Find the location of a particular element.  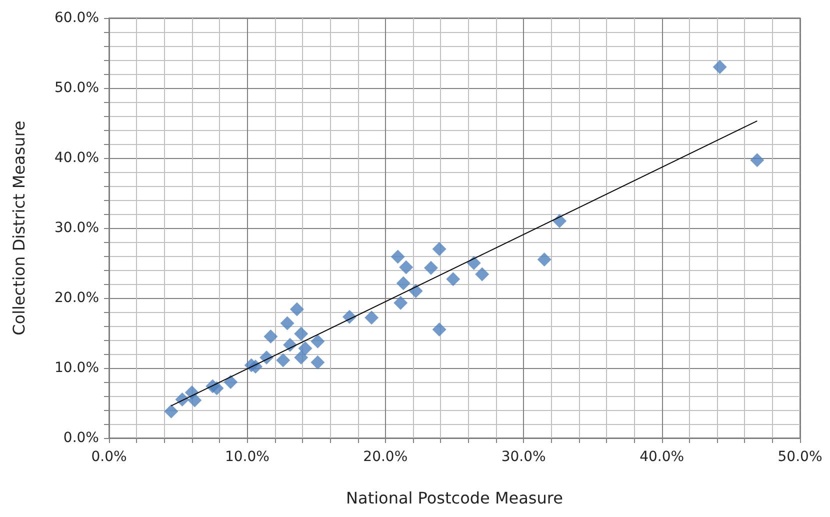

x-tick-label: 10.0% is located at coordinates (247, 457).